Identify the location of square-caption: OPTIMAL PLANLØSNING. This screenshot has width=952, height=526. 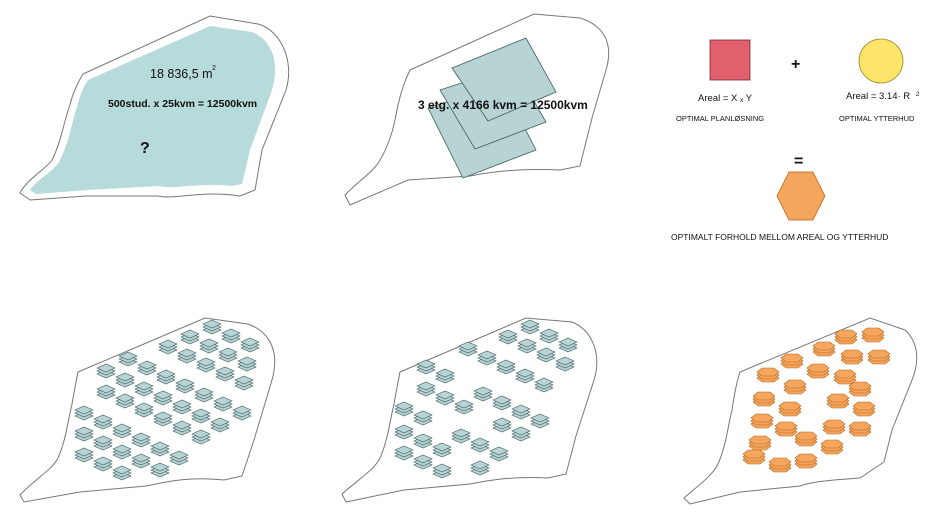
(720, 118).